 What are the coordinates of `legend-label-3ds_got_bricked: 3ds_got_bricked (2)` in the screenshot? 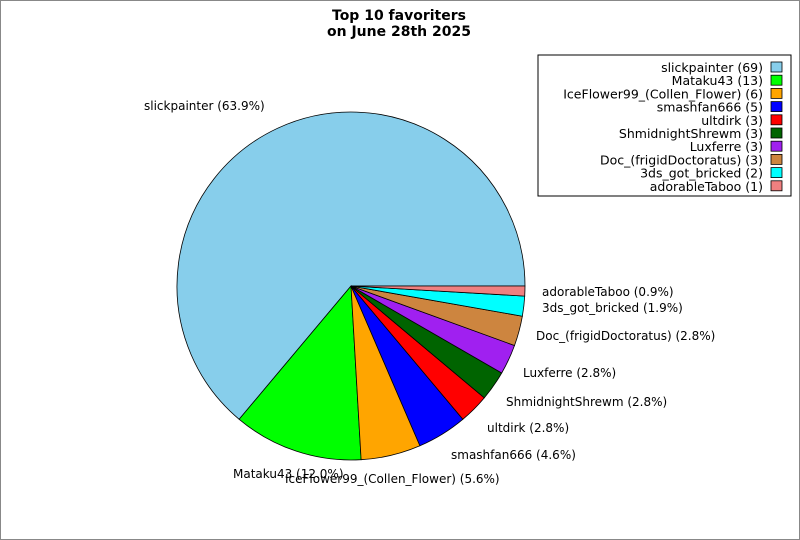 It's located at (701, 173).